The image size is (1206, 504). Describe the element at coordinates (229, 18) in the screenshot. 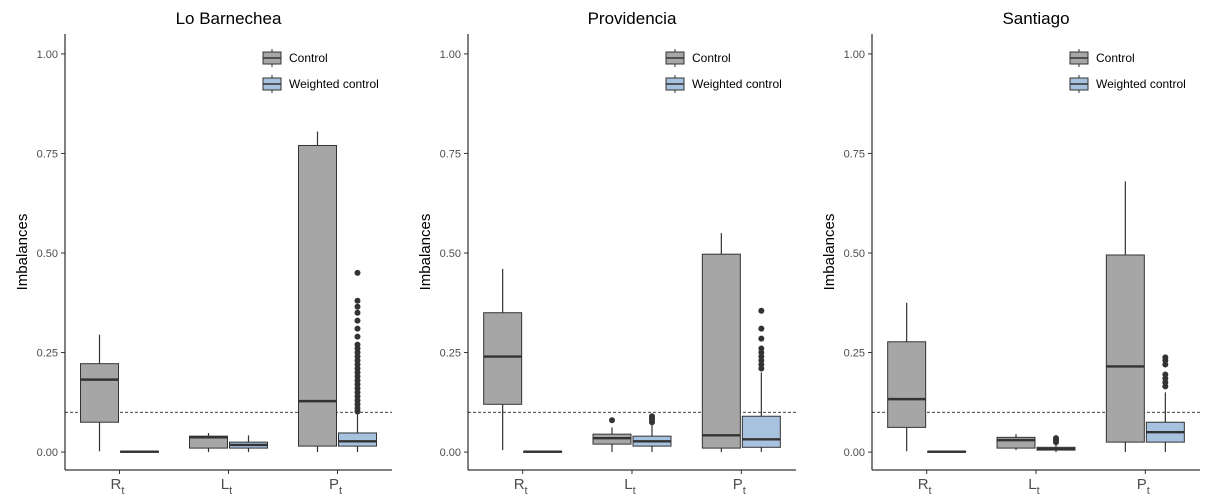

I see `panel-title: Lo Barnechea` at that location.